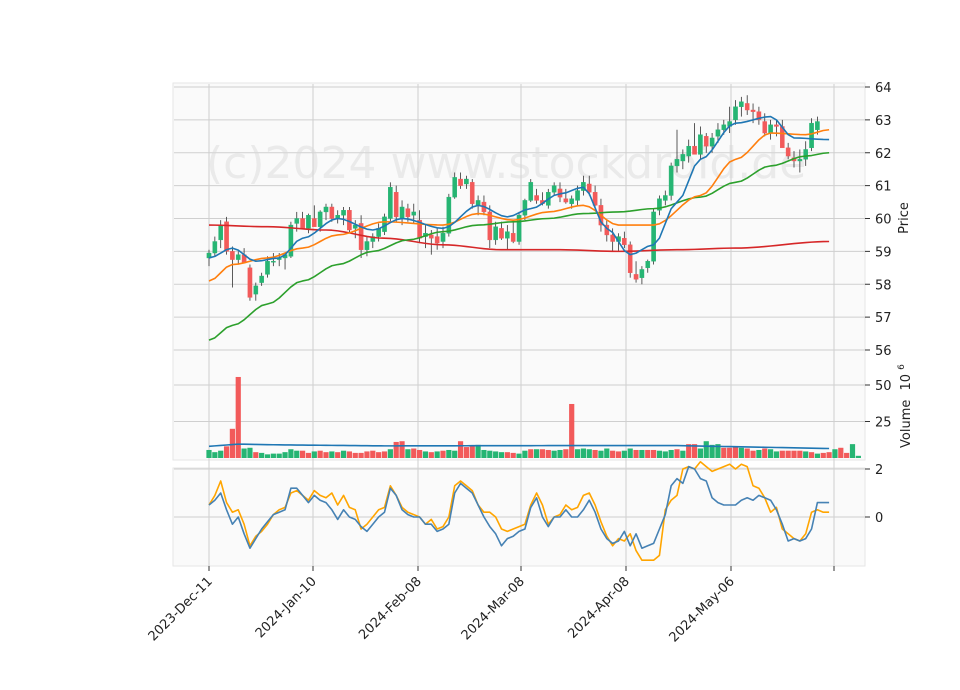 The width and height of the screenshot is (960, 690). What do you see at coordinates (702, 609) in the screenshot?
I see `x-tick-label: 2024-May-06` at bounding box center [702, 609].